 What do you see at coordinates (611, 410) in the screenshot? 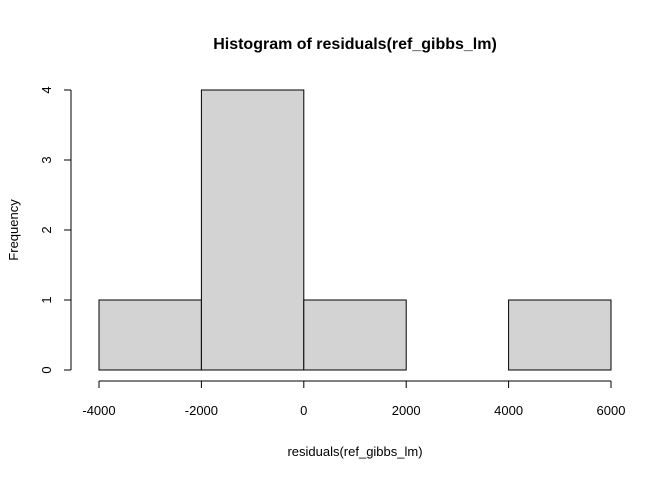
I see `x-tick-label: 6000` at bounding box center [611, 410].